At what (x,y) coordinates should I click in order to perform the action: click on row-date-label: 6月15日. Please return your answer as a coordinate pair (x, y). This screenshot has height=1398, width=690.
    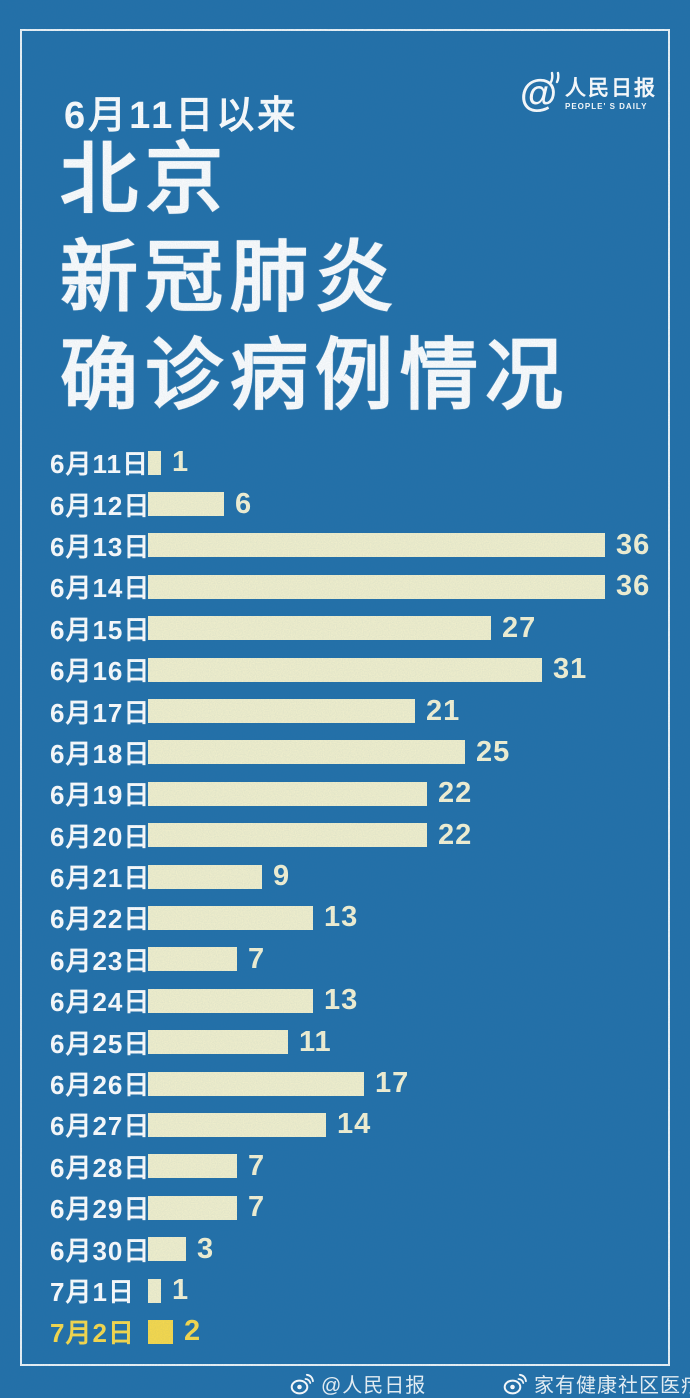
    Looking at the image, I should click on (100, 629).